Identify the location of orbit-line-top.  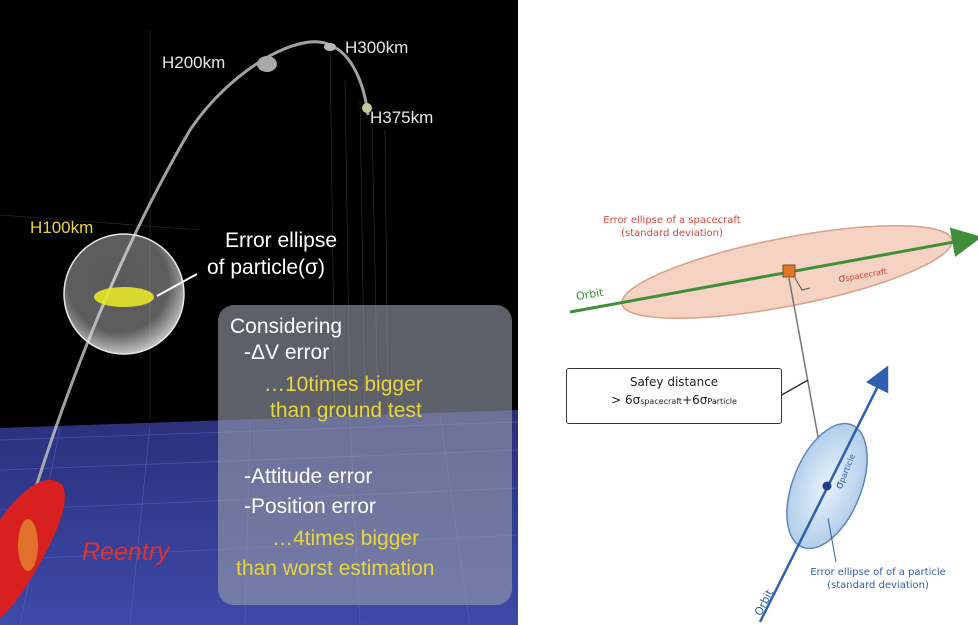
(773, 270).